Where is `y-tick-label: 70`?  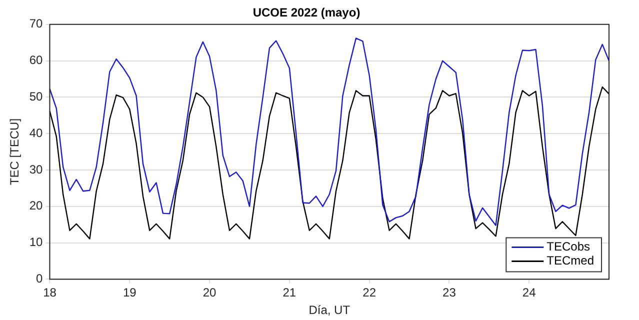 y-tick-label: 70 is located at coordinates (36, 23).